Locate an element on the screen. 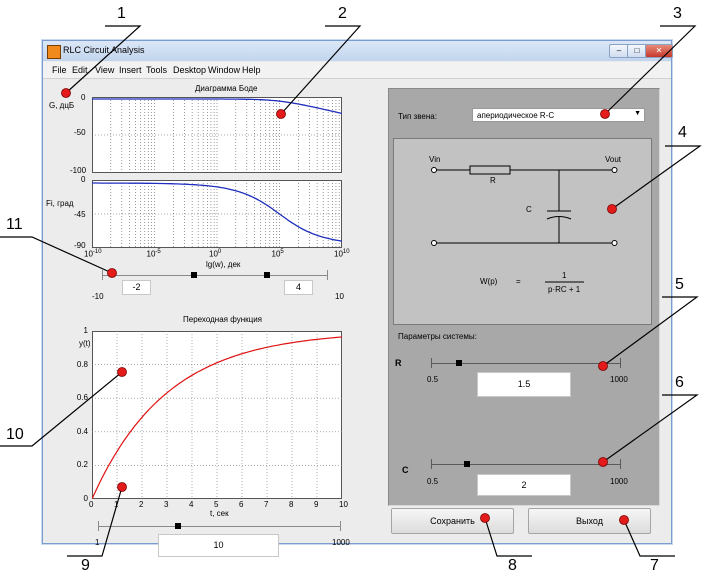 The height and width of the screenshot is (577, 713). step-ylabel: y(t) is located at coordinates (85, 343).